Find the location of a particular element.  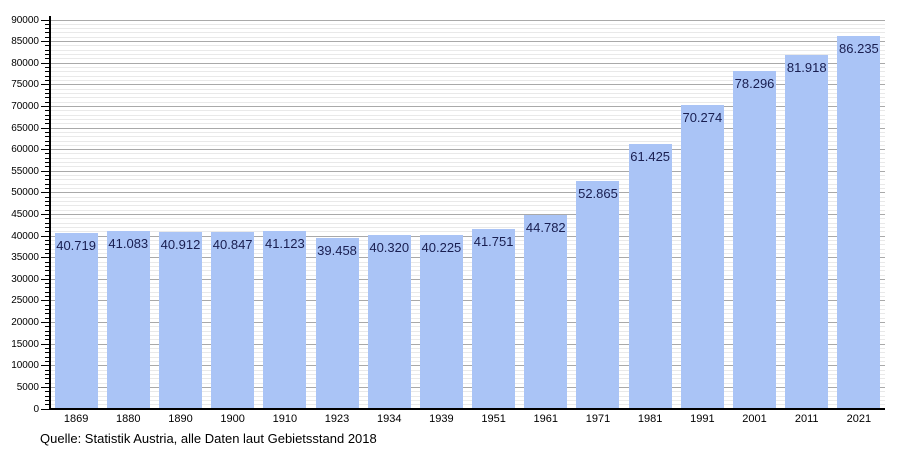

x-axis-line is located at coordinates (467, 409).